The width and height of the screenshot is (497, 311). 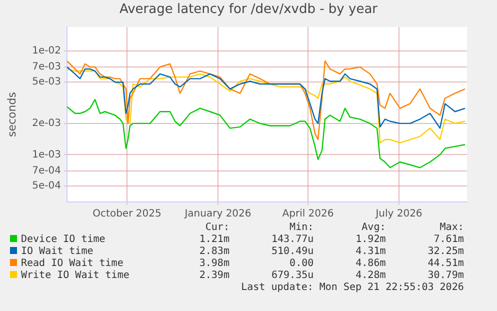 I want to click on text: 1.21m, so click(x=214, y=240).